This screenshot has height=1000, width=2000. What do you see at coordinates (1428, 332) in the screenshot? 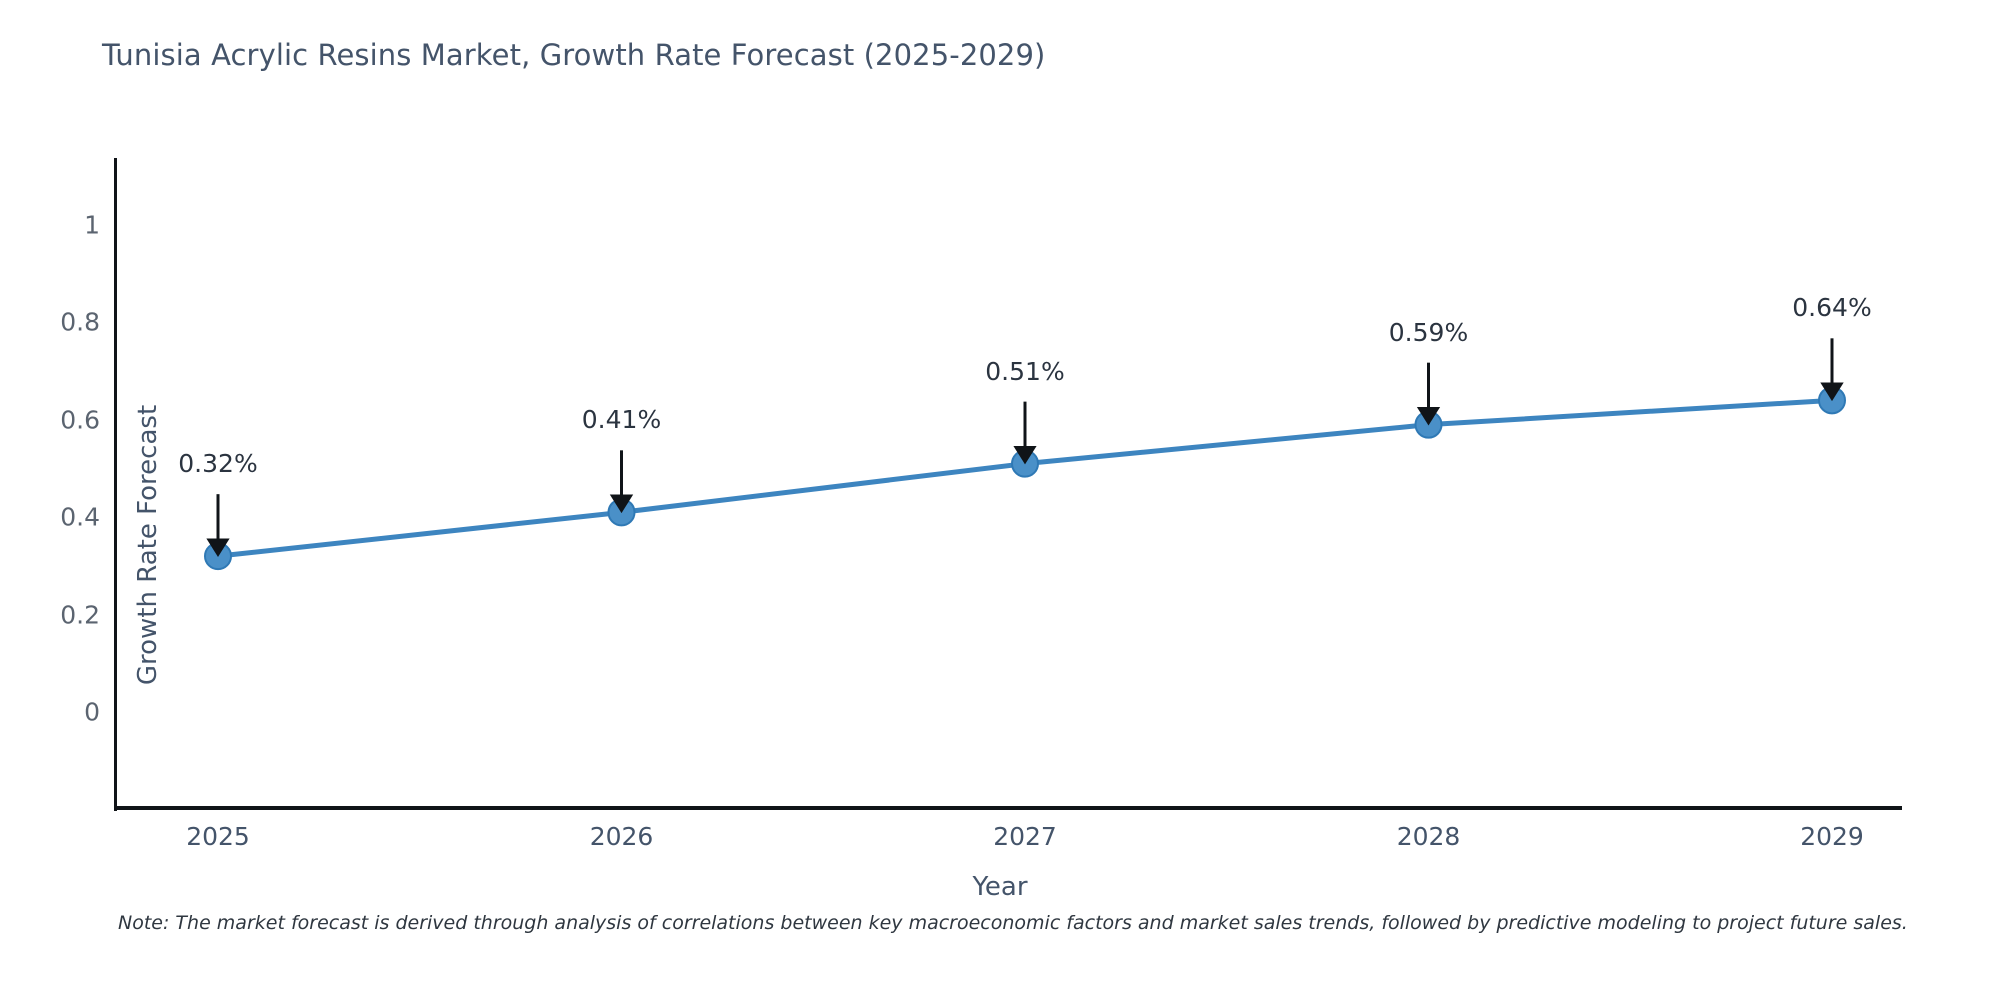
I see `data-point-label: 0.59%` at bounding box center [1428, 332].